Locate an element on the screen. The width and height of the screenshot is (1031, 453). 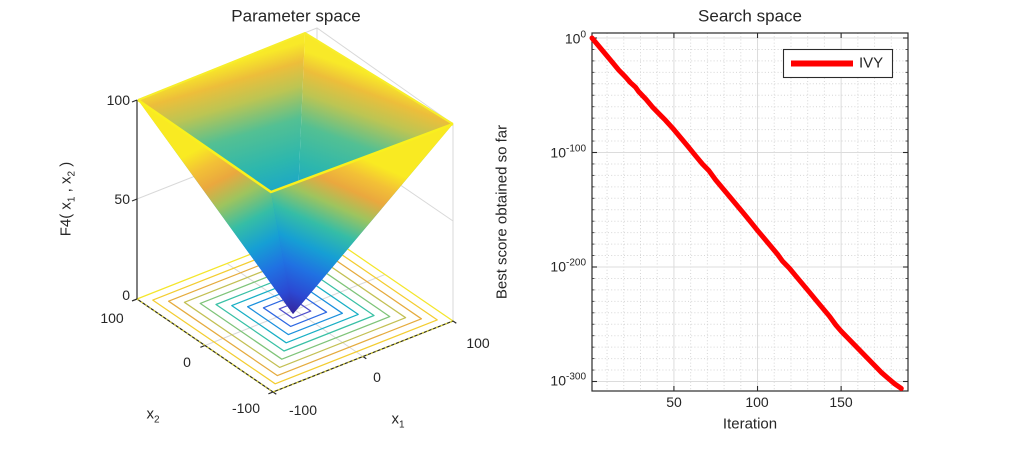
parameter-plot-title: Parameter space is located at coordinates (296, 16).